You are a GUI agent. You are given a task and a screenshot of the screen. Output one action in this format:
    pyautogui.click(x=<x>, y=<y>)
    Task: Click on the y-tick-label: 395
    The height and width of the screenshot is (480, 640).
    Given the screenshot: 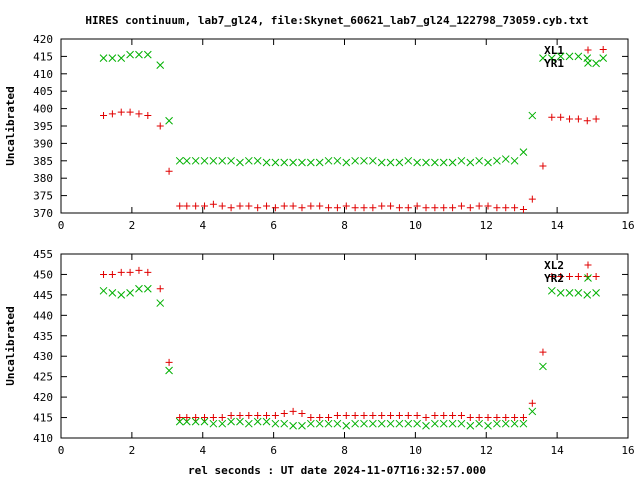 What is the action you would take?
    pyautogui.click(x=43, y=126)
    